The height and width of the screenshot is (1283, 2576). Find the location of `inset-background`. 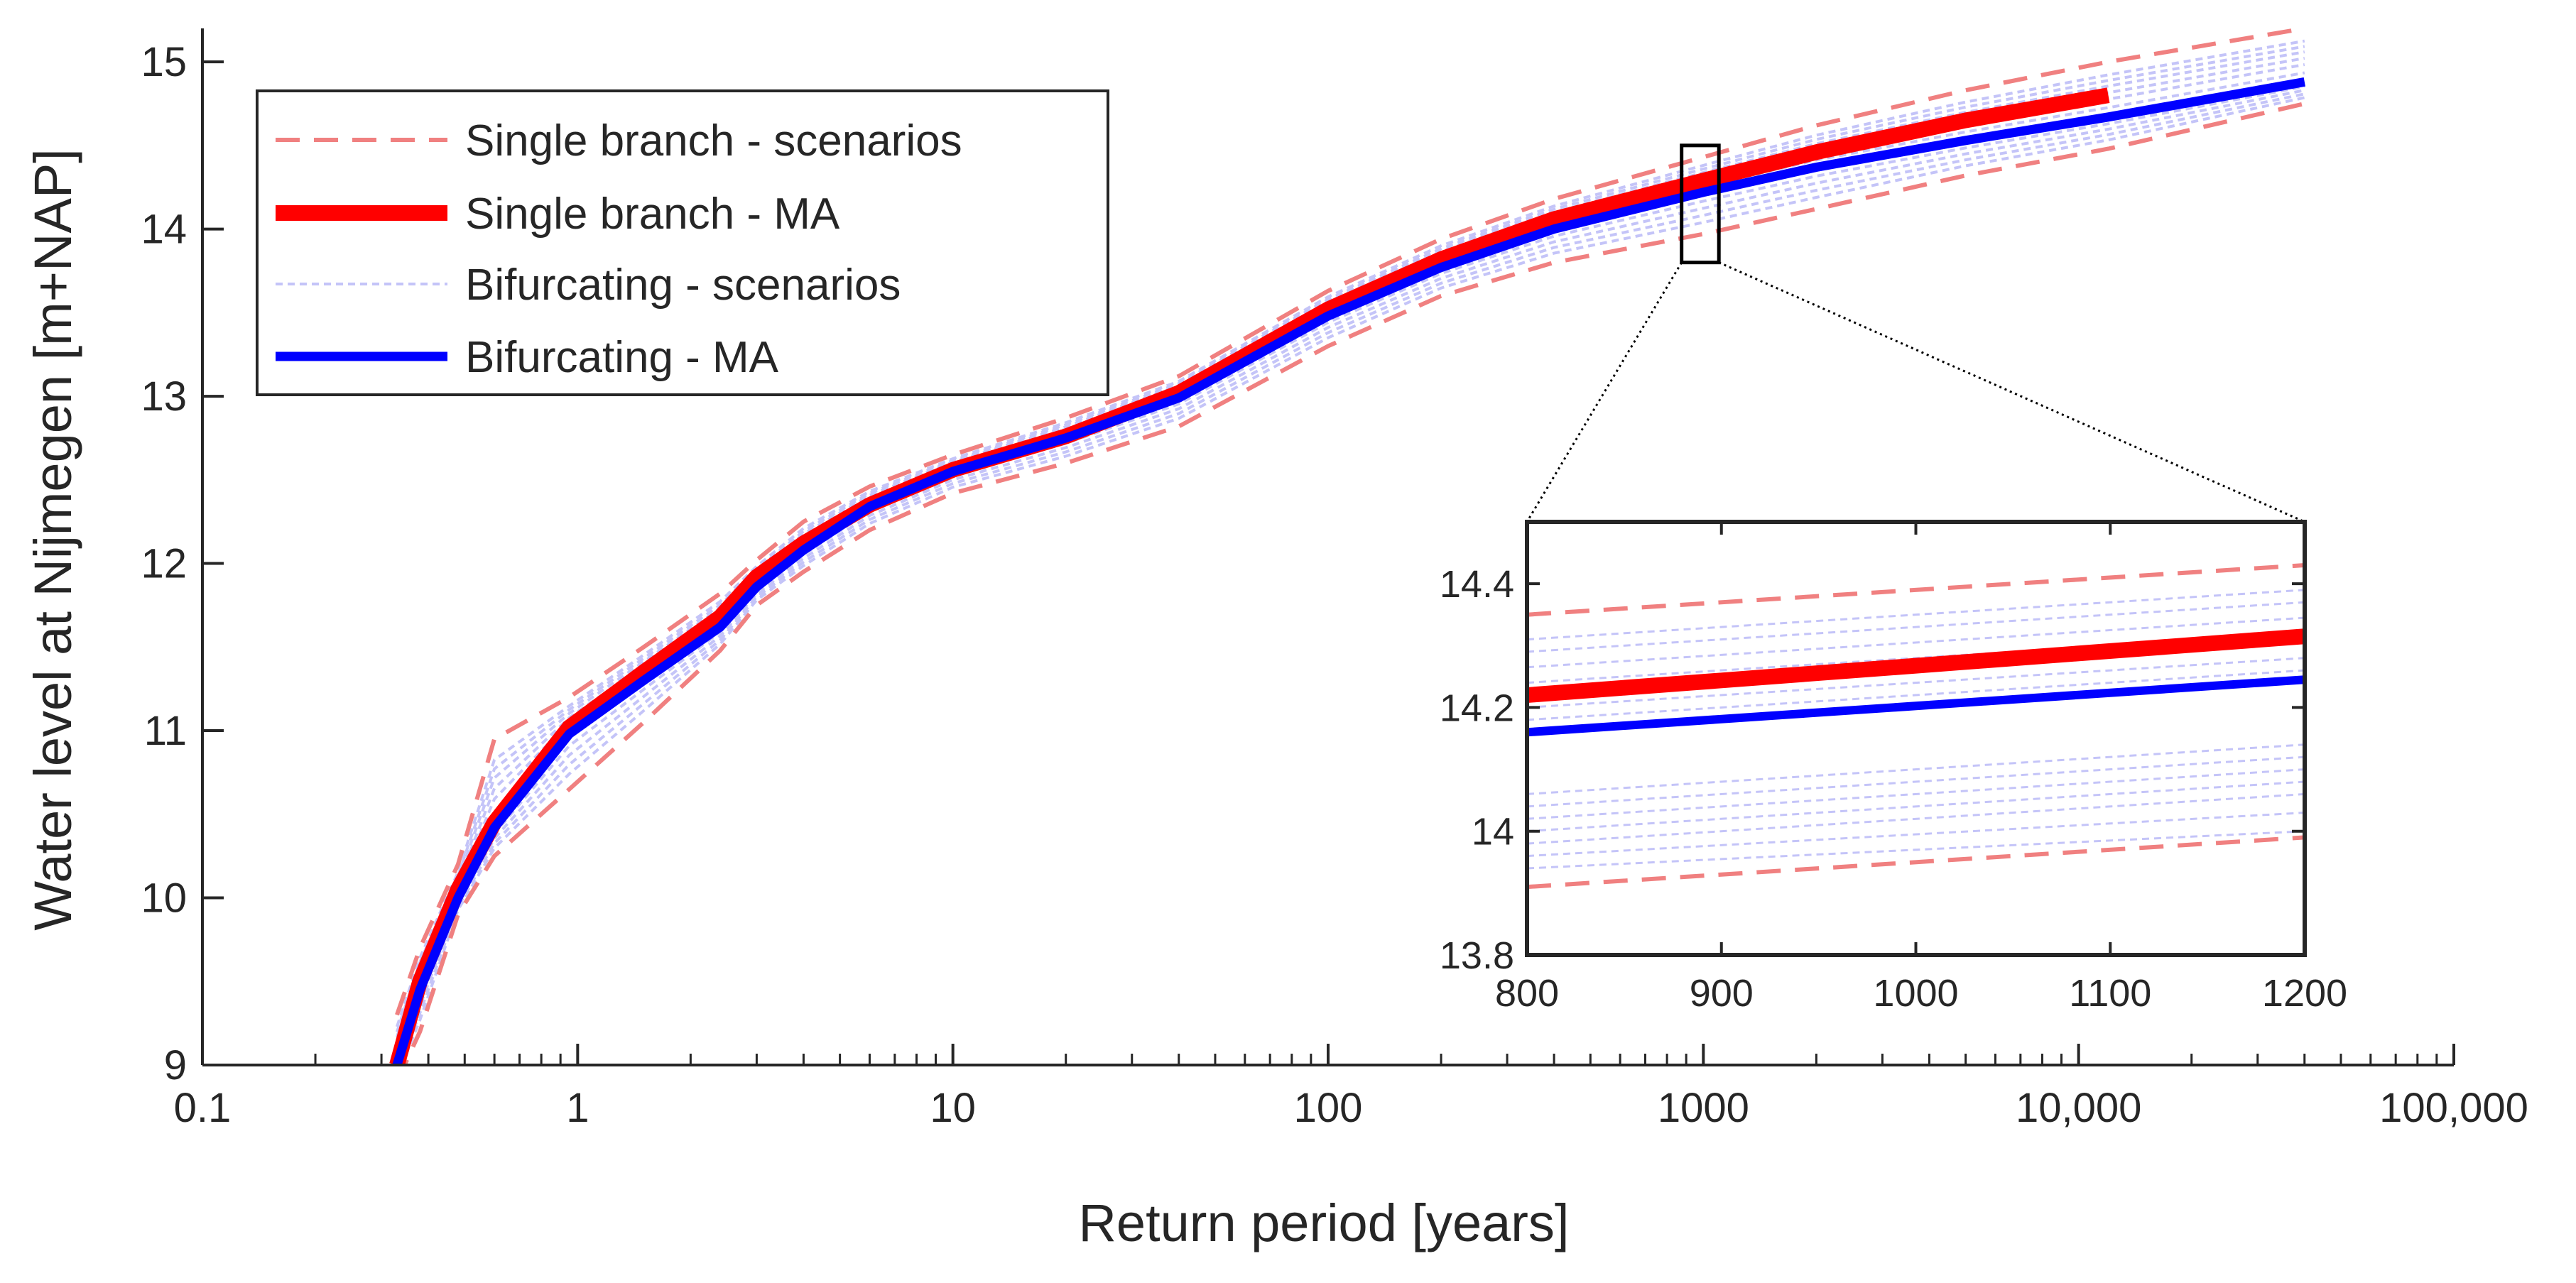

inset-background is located at coordinates (1916, 739).